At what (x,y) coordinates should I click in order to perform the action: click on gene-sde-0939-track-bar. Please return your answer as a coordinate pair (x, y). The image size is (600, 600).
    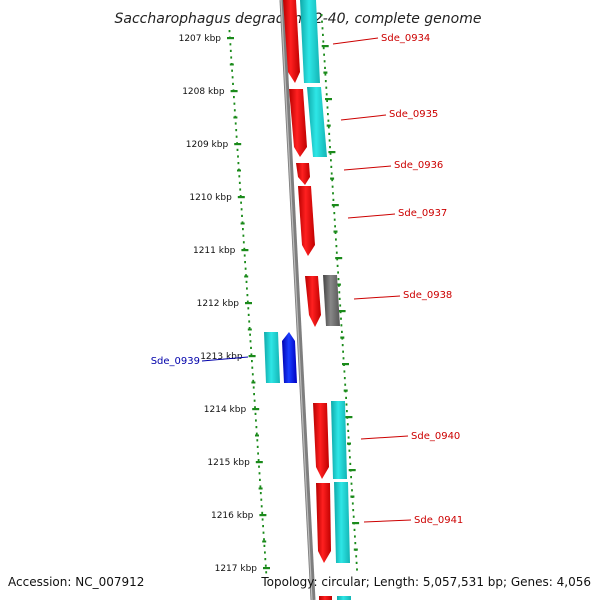
    Looking at the image, I should click on (272, 357).